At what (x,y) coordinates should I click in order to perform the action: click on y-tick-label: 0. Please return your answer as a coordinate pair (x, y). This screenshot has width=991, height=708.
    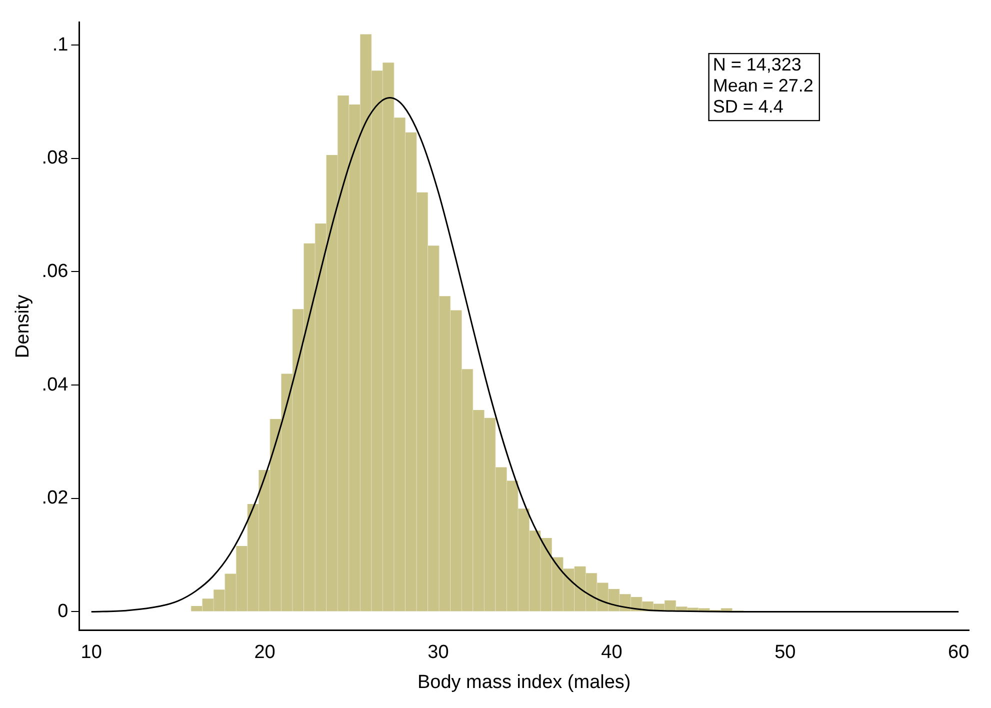
    Looking at the image, I should click on (63, 611).